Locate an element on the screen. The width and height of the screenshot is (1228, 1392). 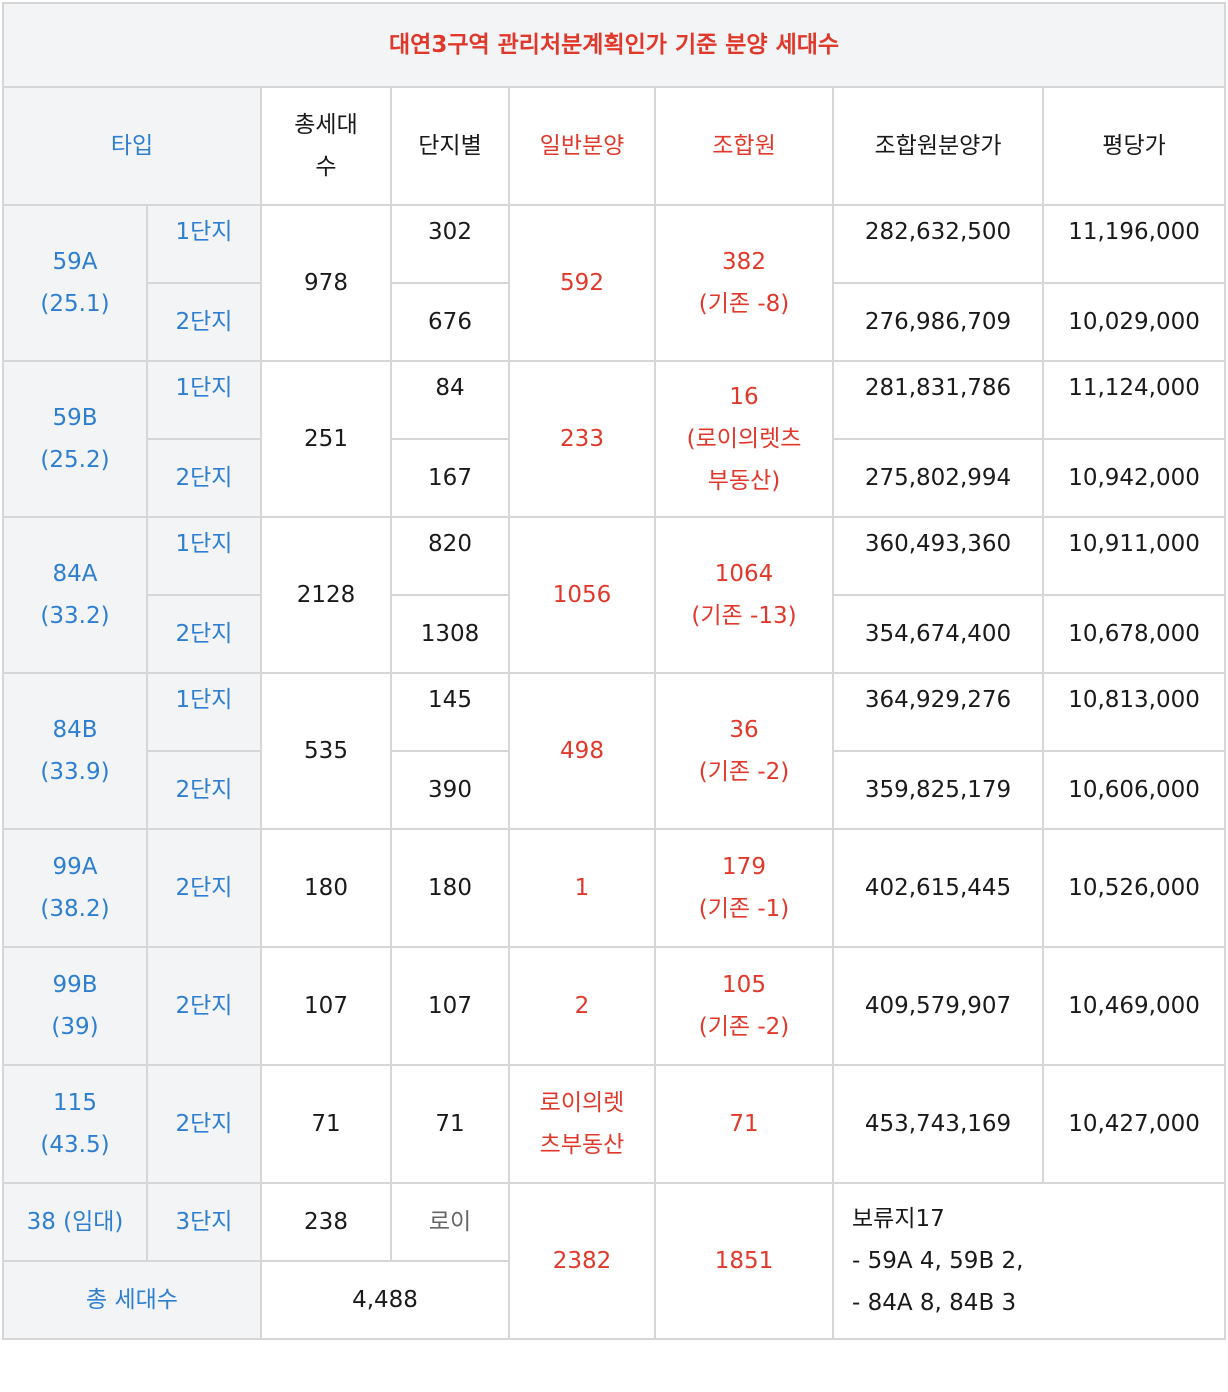
members-note: (기존 -1) is located at coordinates (744, 909).